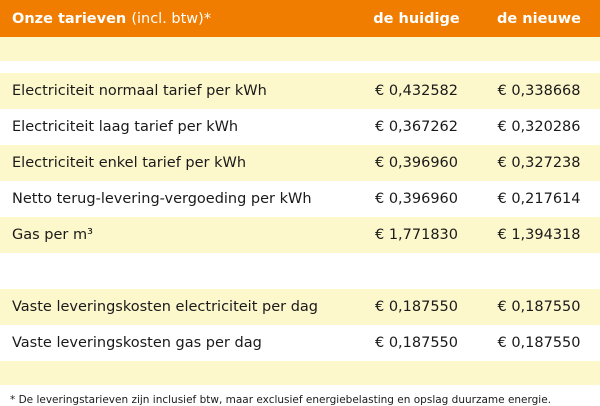 Image resolution: width=600 pixels, height=406 pixels. Describe the element at coordinates (416, 18) in the screenshot. I see `column-header-current: de huidige` at that location.